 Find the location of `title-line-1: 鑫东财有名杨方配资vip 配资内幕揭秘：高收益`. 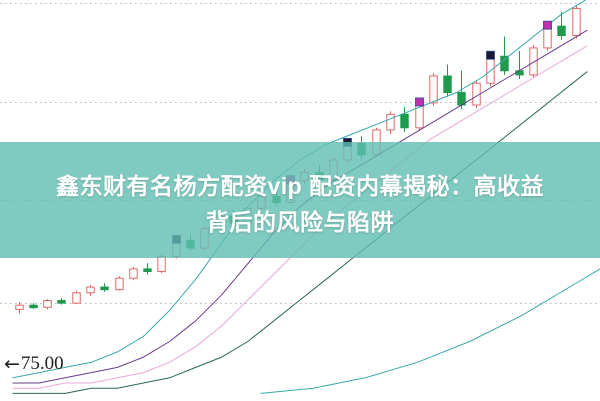

title-line-1: 鑫东财有名杨方配资vip 配资内幕揭秘：高收益 is located at coordinates (300, 186).